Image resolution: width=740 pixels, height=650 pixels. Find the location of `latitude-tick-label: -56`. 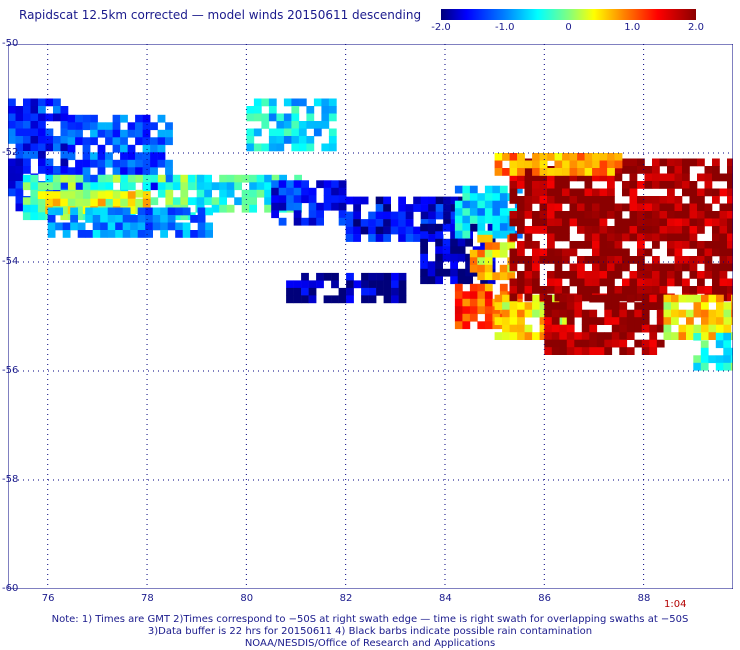

latitude-tick-label: -56 is located at coordinates (10, 370).